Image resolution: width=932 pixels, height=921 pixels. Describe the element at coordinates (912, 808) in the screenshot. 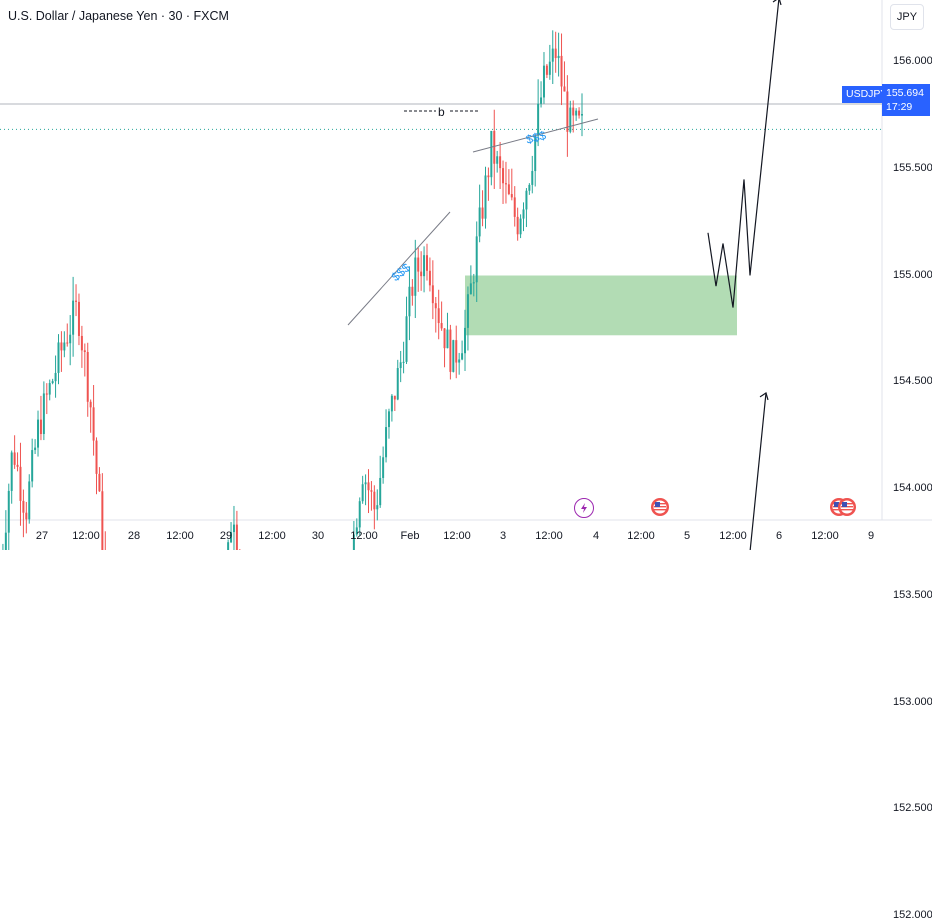

I see `y-tick-label: 152.500` at that location.